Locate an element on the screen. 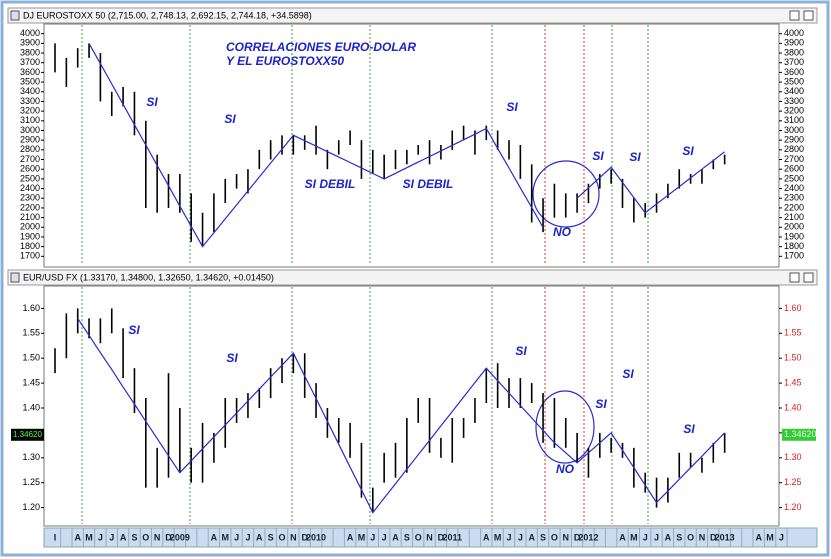 This screenshot has height=559, width=831. y-tick-label: 2600 is located at coordinates (794, 169).